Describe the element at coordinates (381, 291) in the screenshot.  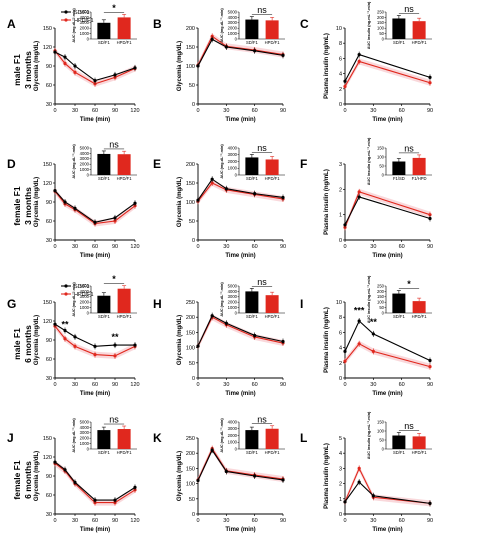
I see `inset-y-tick-label: 200` at that location.